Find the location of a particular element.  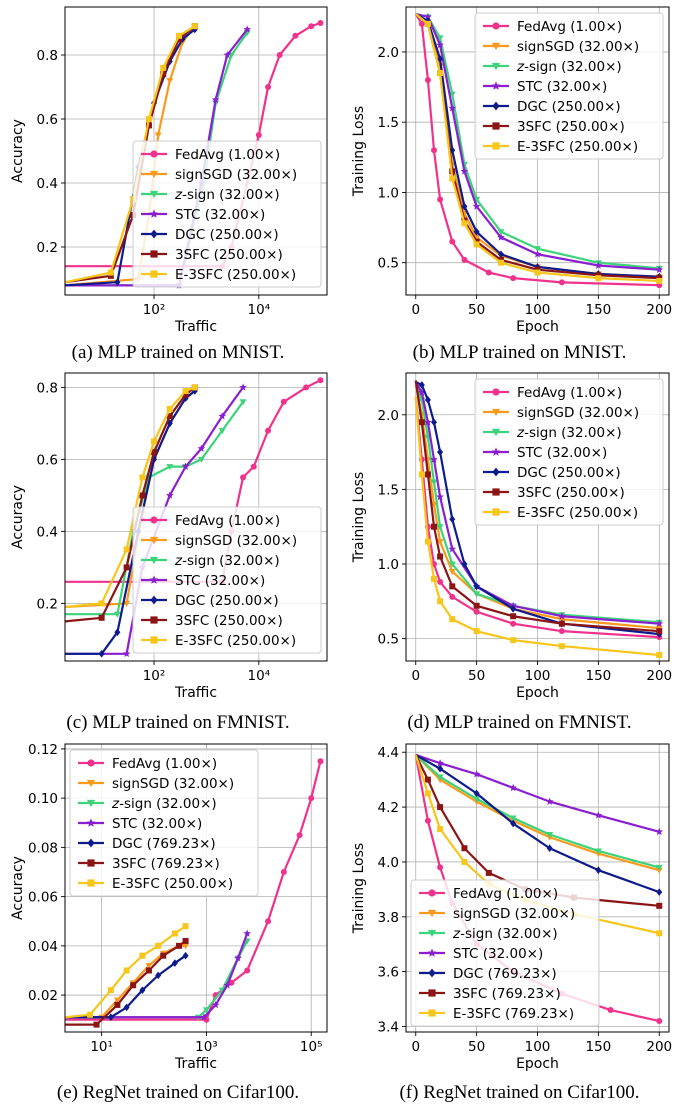

series-line-stc is located at coordinates (537, 141).